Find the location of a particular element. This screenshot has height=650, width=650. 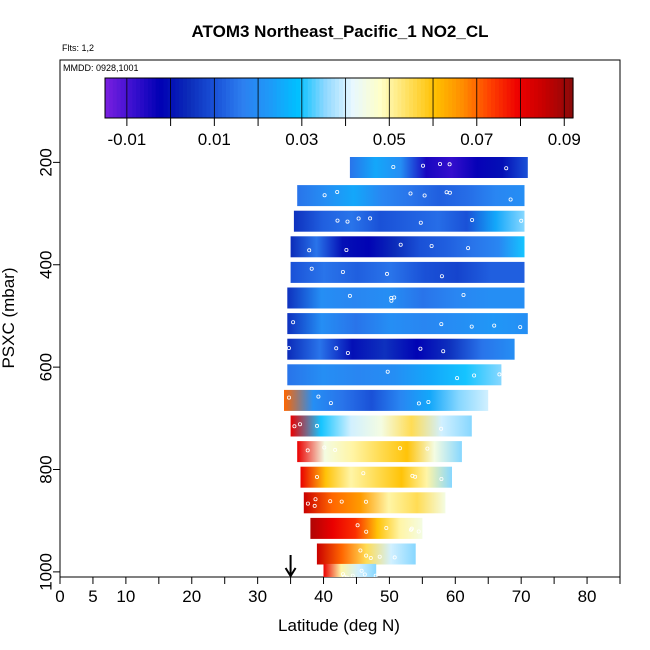

x-tick-label: 0 is located at coordinates (59, 596).